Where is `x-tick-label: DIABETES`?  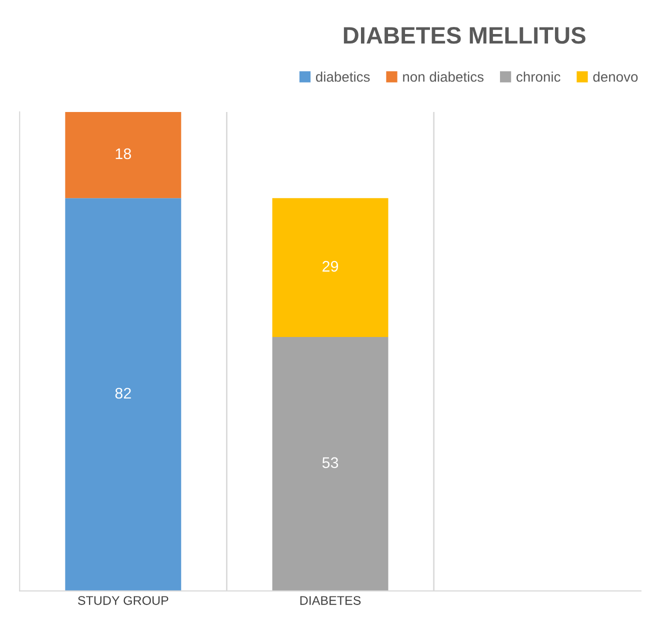 x-tick-label: DIABETES is located at coordinates (330, 600).